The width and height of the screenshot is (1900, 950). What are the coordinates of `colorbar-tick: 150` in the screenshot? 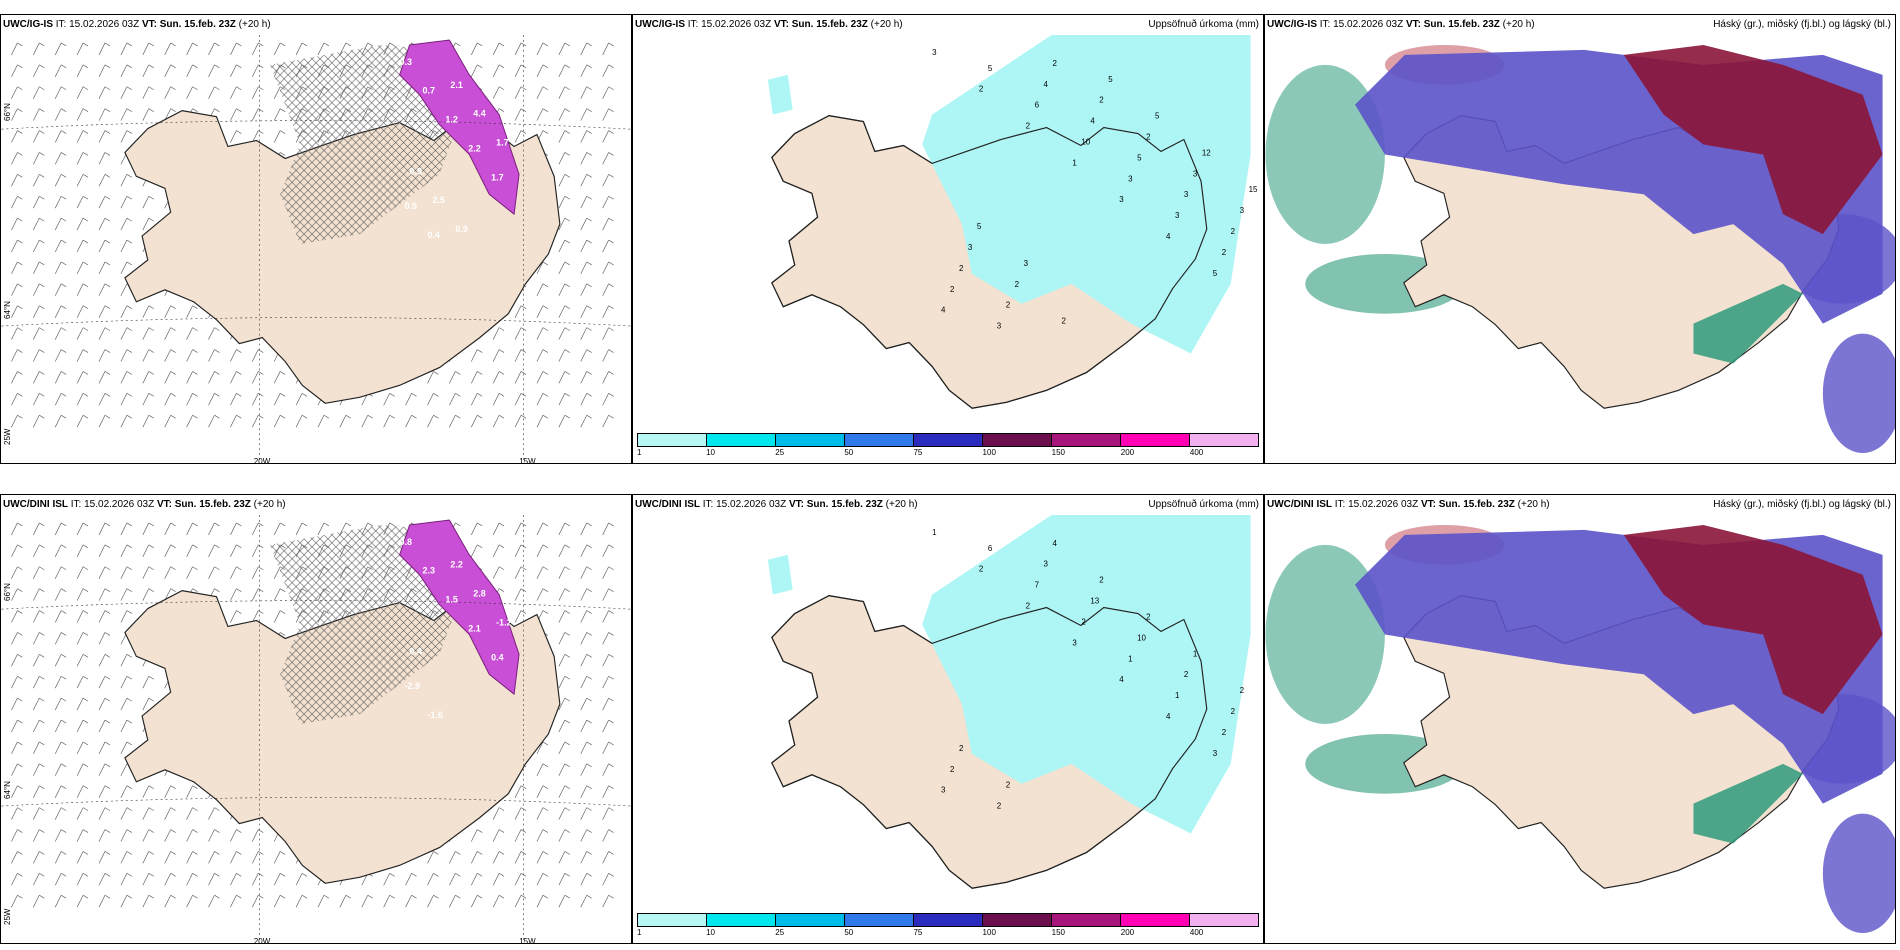 It's located at (1058, 932).